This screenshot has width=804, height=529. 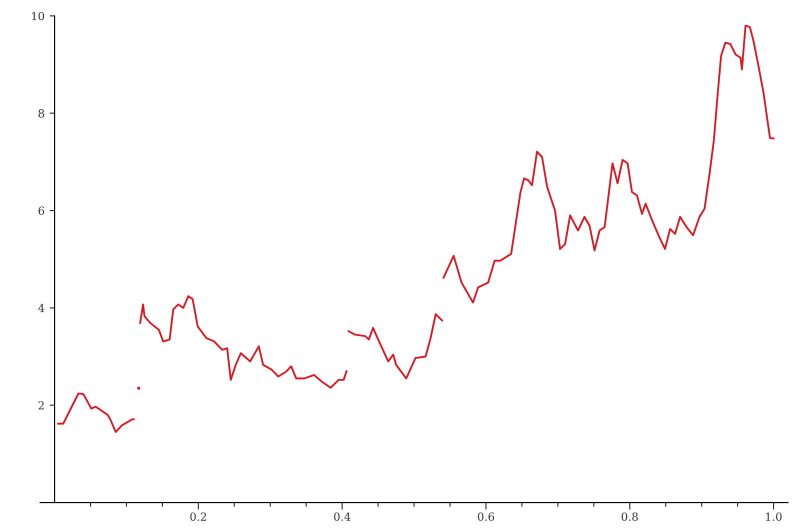 I want to click on x-tick-label: 1.0, so click(x=774, y=516).